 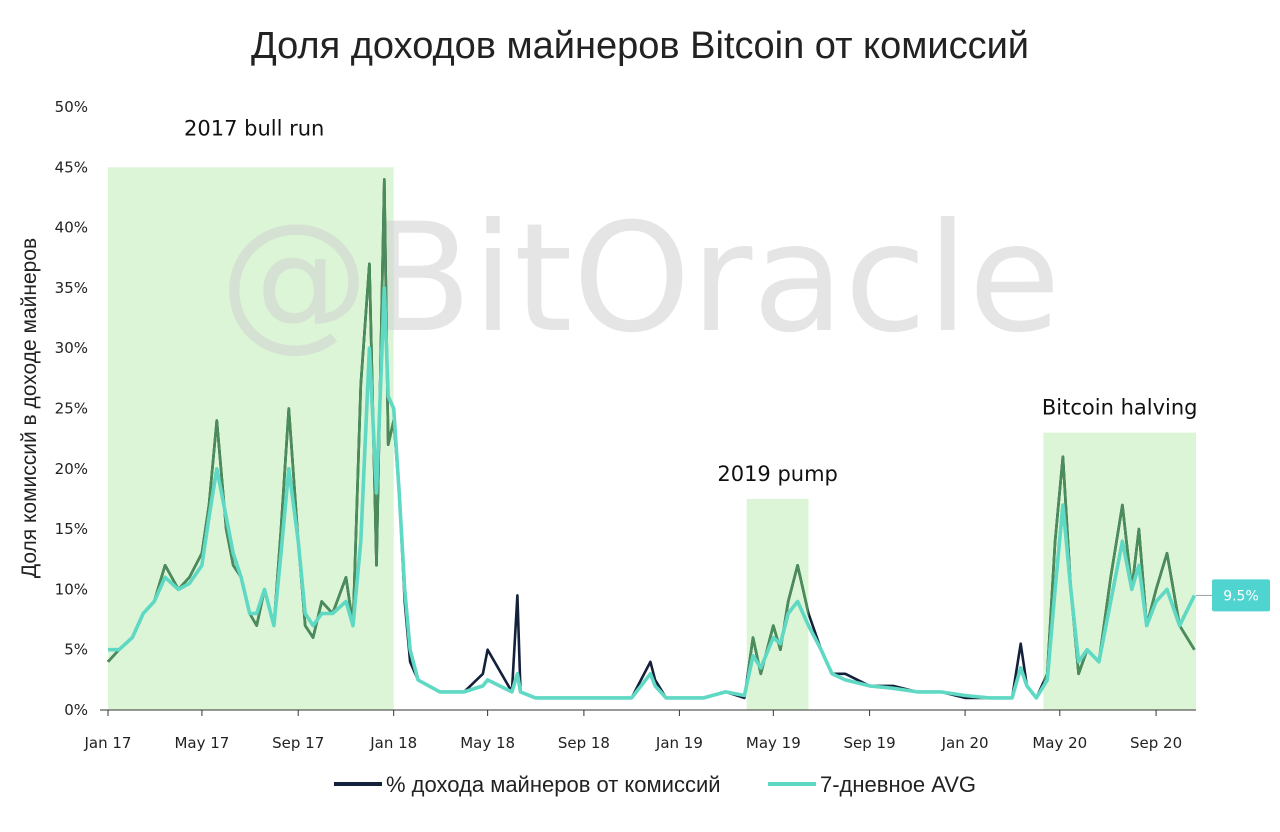 I want to click on y-tick-label: 10%, so click(x=71, y=589).